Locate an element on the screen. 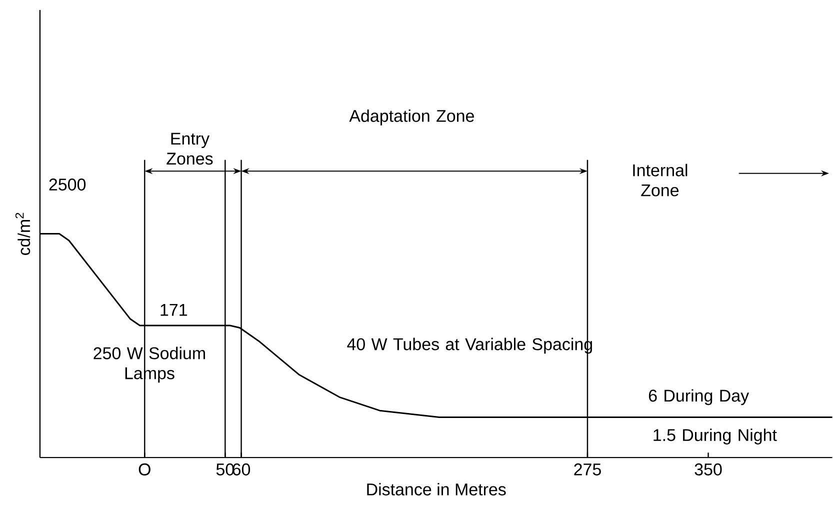 This screenshot has width=833, height=508. x-tick-label: 350 is located at coordinates (708, 470).